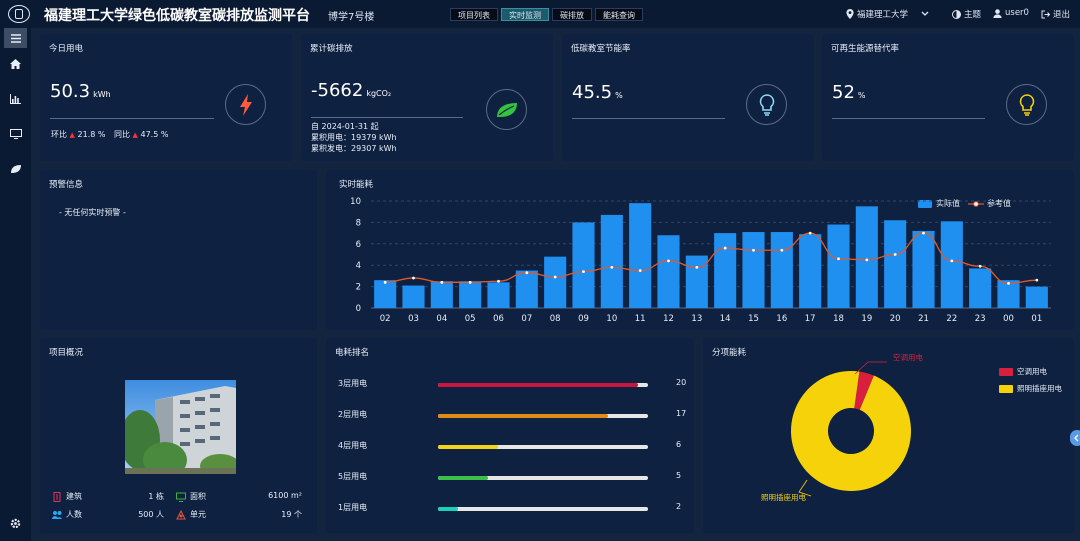  Describe the element at coordinates (619, 14) in the screenshot. I see `tab-energy-query: 能耗查询` at that location.